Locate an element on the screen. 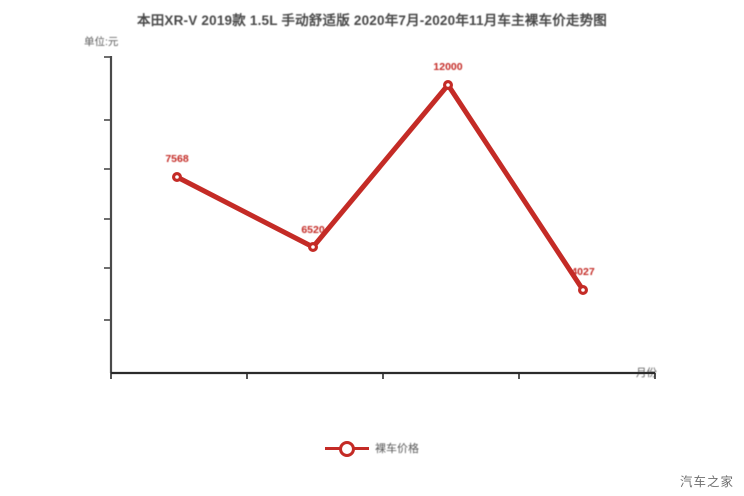 This screenshot has width=744, height=496. legend-marker-icon is located at coordinates (347, 449).